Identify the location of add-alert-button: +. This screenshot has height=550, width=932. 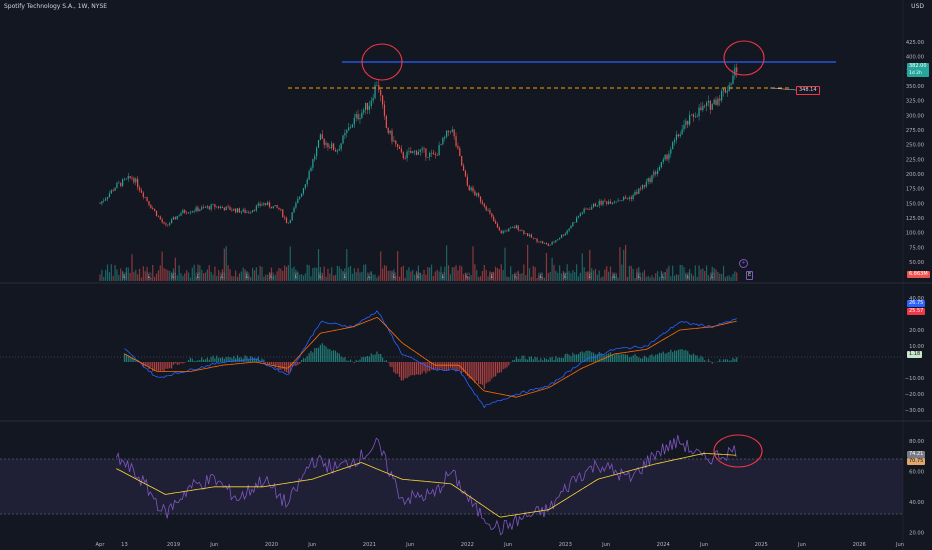
(743, 263).